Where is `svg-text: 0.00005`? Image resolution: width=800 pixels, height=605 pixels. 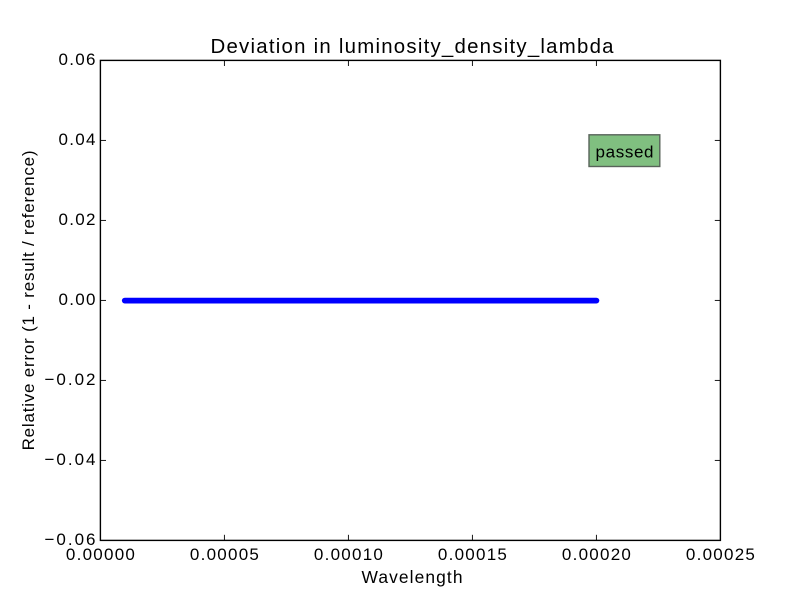
svg-text: 0.00005 is located at coordinates (224, 554).